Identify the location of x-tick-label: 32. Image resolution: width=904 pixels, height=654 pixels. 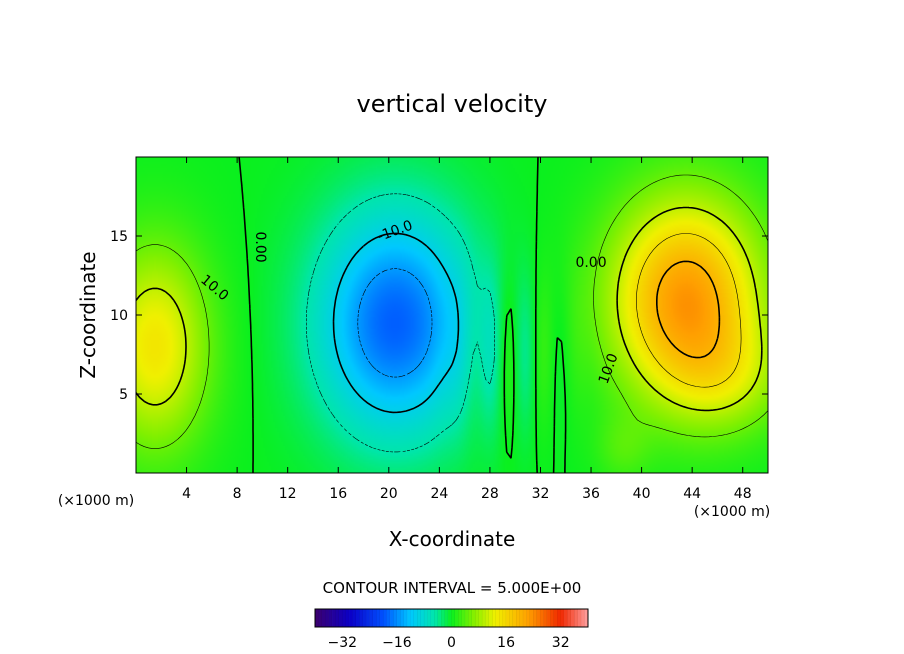
(541, 494).